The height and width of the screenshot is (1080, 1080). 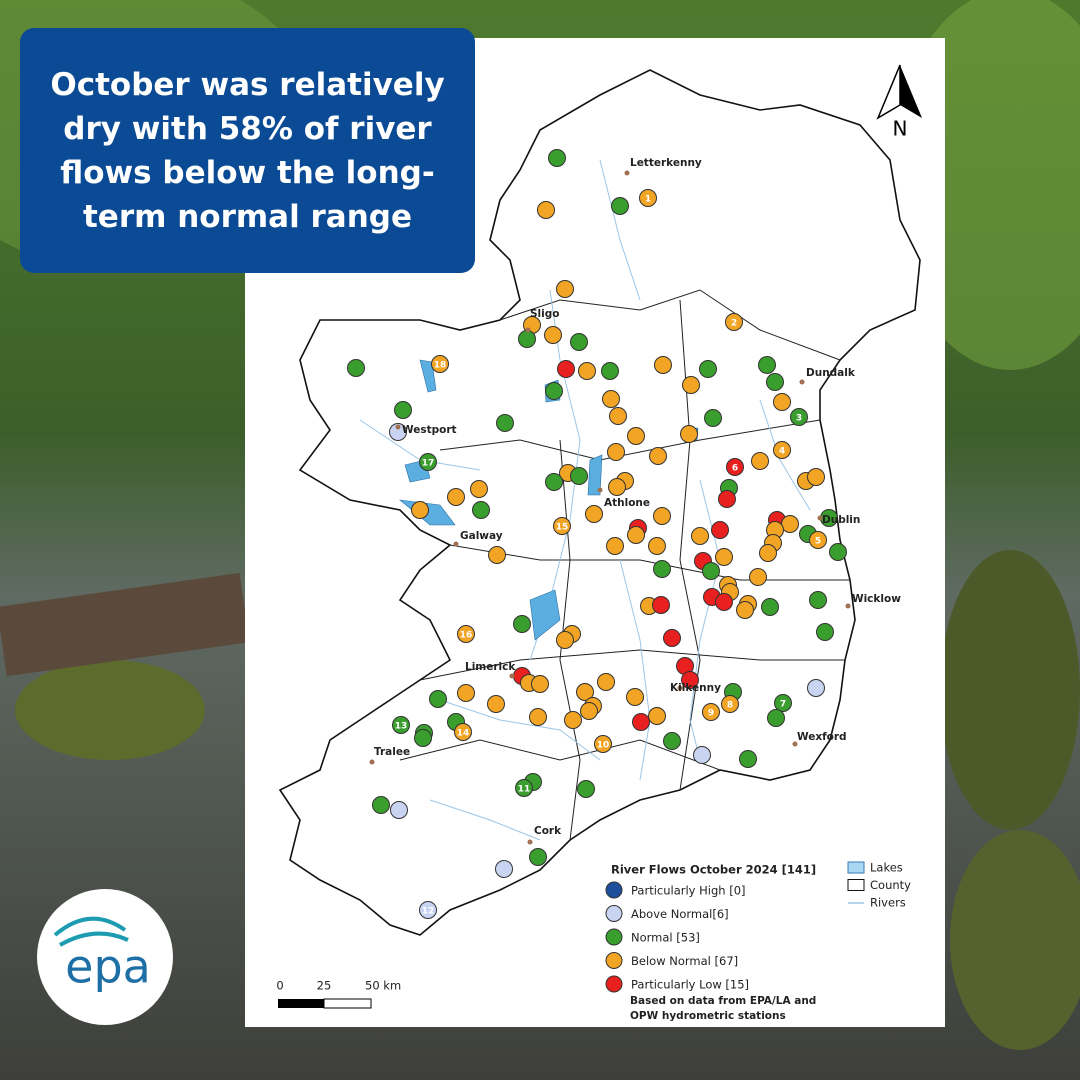 I want to click on legend-label: Above Normal[6], so click(x=680, y=914).